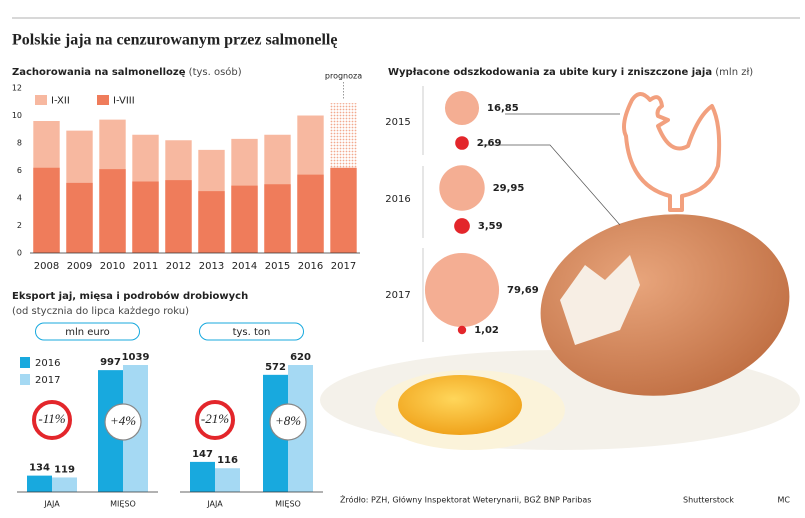 This screenshot has width=805, height=518. What do you see at coordinates (19, 143) in the screenshot?
I see `y-tick-label: 8` at bounding box center [19, 143].